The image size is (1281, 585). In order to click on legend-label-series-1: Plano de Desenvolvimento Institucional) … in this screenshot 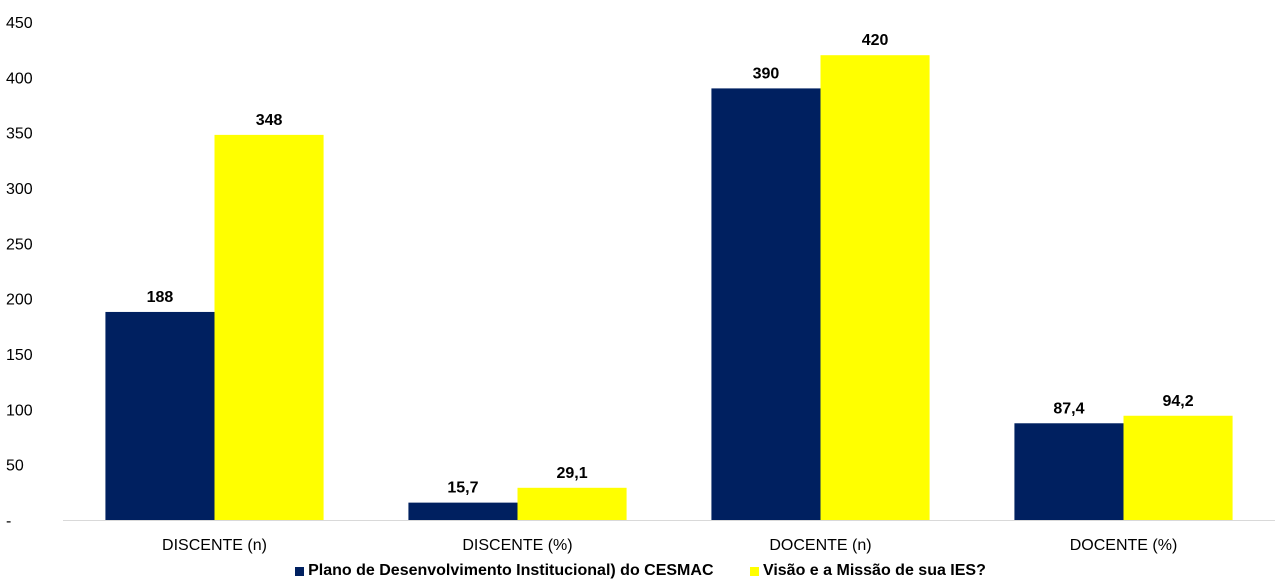, I will do `click(511, 570)`.